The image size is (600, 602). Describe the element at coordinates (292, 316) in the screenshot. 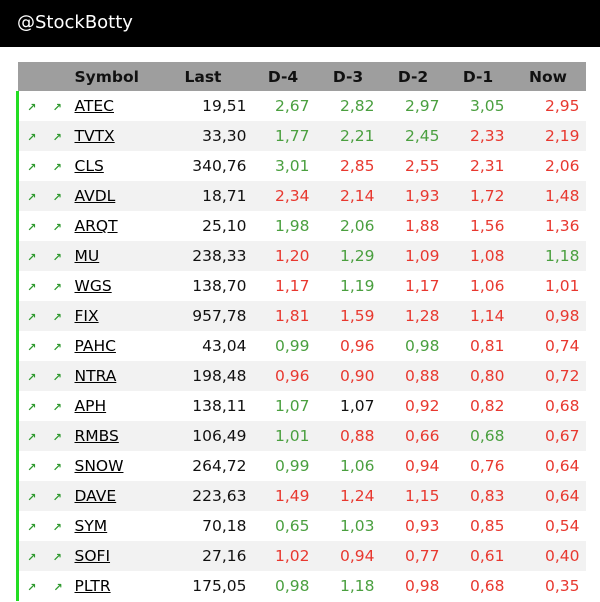

I see `value-cell-d4: 1,81` at that location.